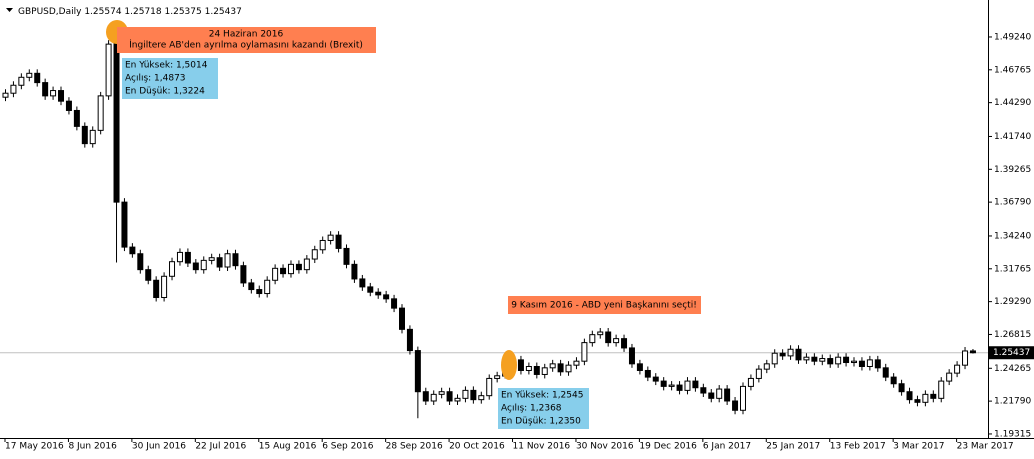 This screenshot has width=1034, height=459. Describe the element at coordinates (542, 447) in the screenshot. I see `x-tick-label: 11 Nov 2016` at that location.